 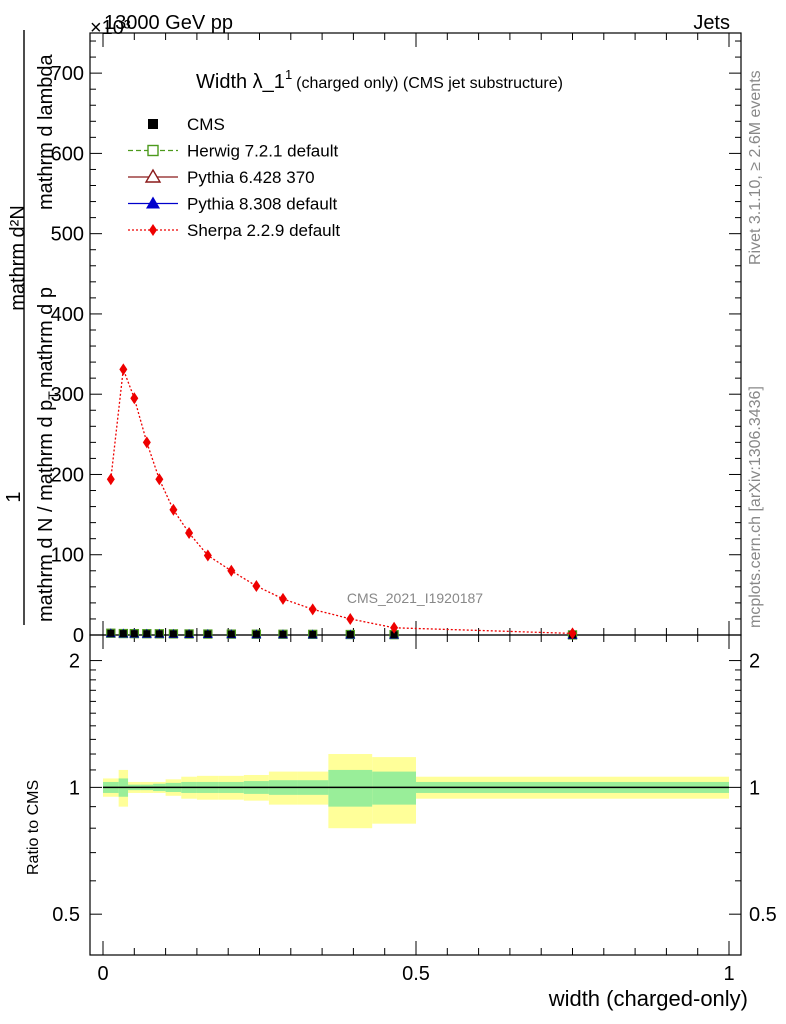 What do you see at coordinates (67, 315) in the screenshot?
I see `y-tick-label: 400` at bounding box center [67, 315].